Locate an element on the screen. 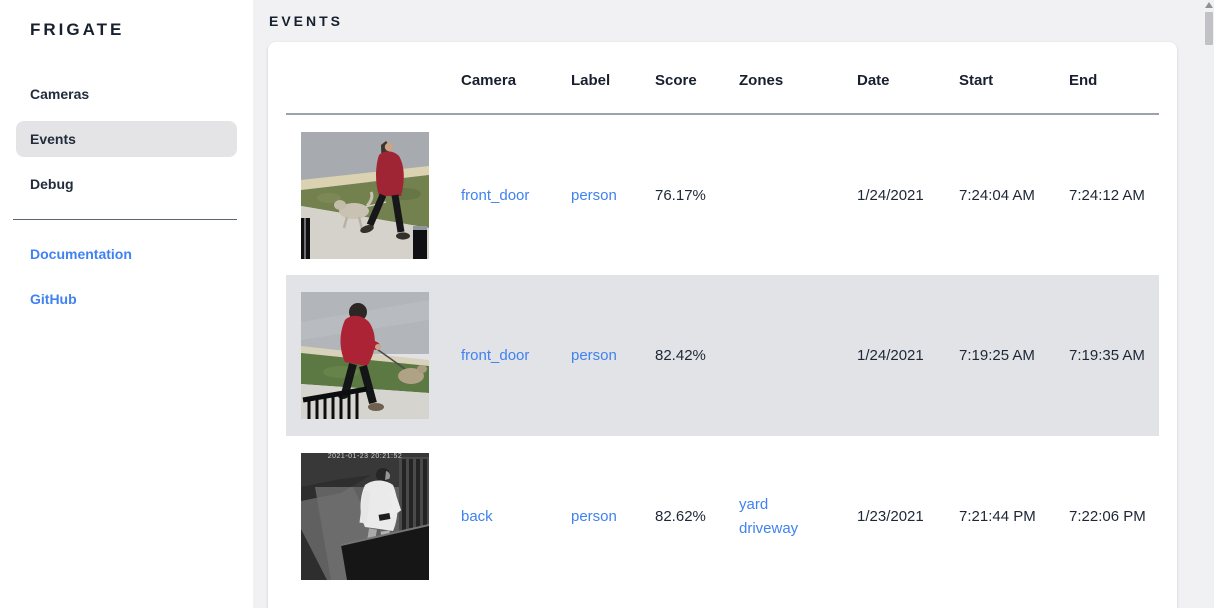  column-header-thumbnail is located at coordinates (373, 78).